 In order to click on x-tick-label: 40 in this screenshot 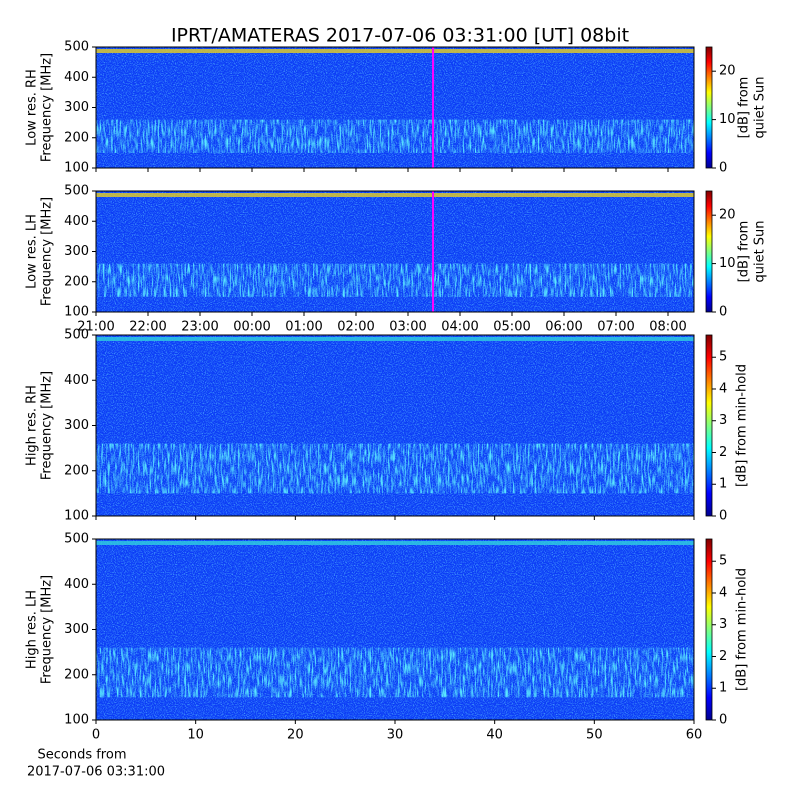, I will do `click(494, 735)`.